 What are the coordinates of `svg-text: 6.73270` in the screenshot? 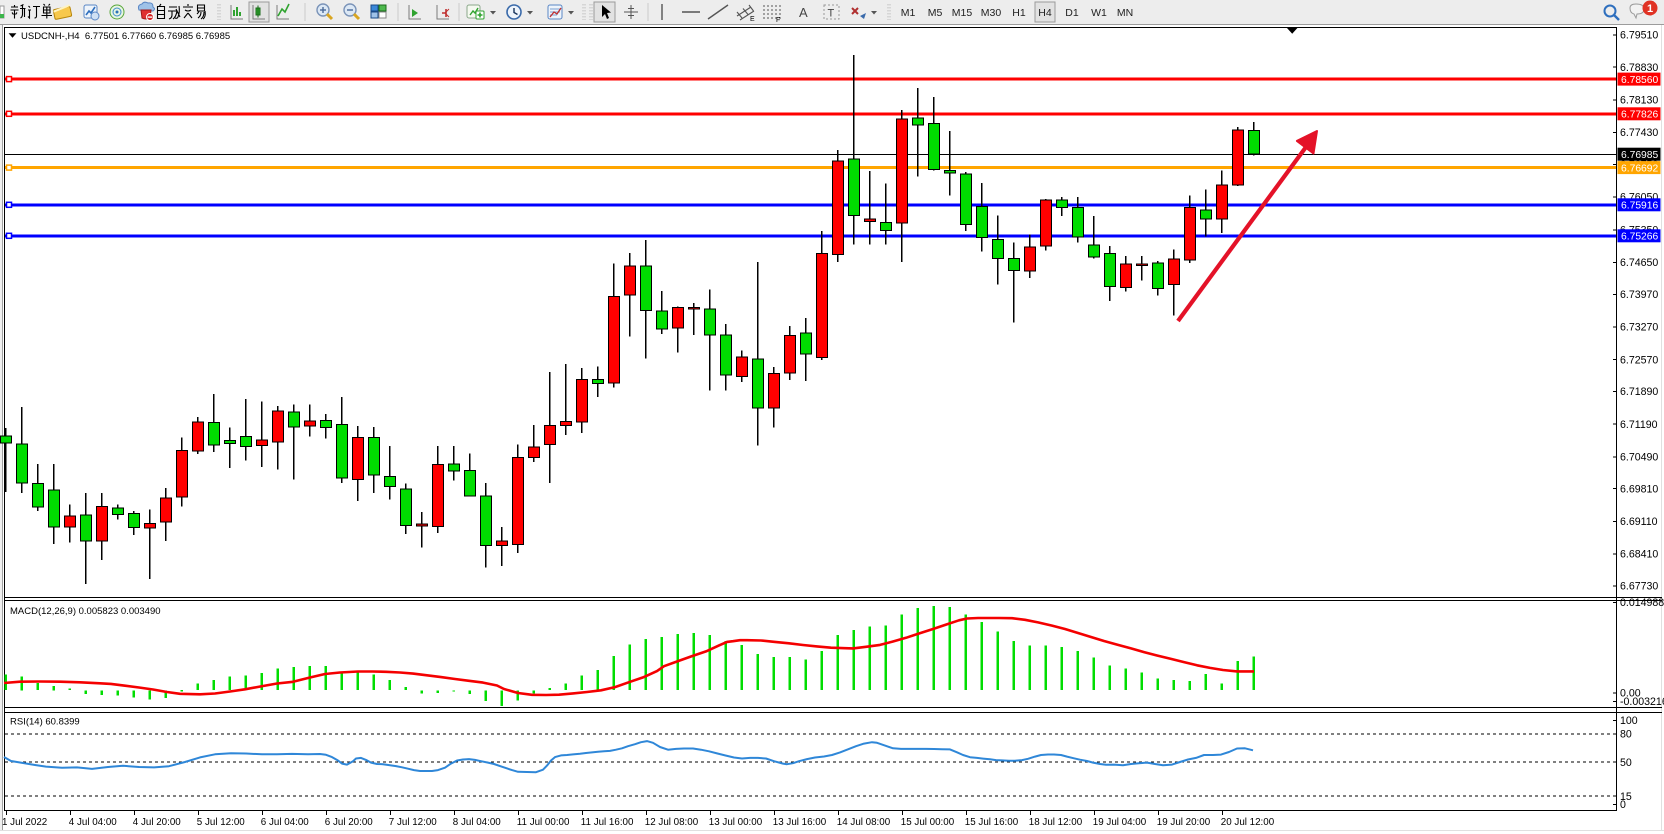 It's located at (1639, 328).